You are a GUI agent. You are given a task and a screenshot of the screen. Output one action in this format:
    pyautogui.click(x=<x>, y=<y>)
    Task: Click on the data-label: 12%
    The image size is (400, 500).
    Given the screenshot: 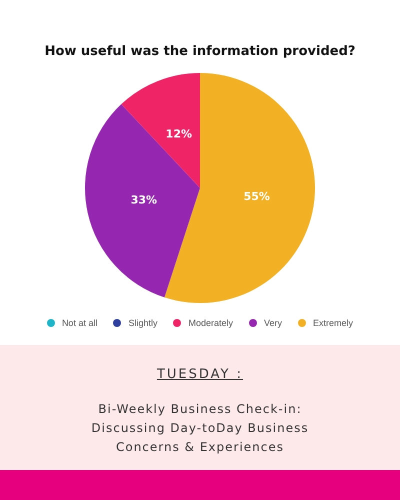 What is the action you would take?
    pyautogui.click(x=179, y=133)
    